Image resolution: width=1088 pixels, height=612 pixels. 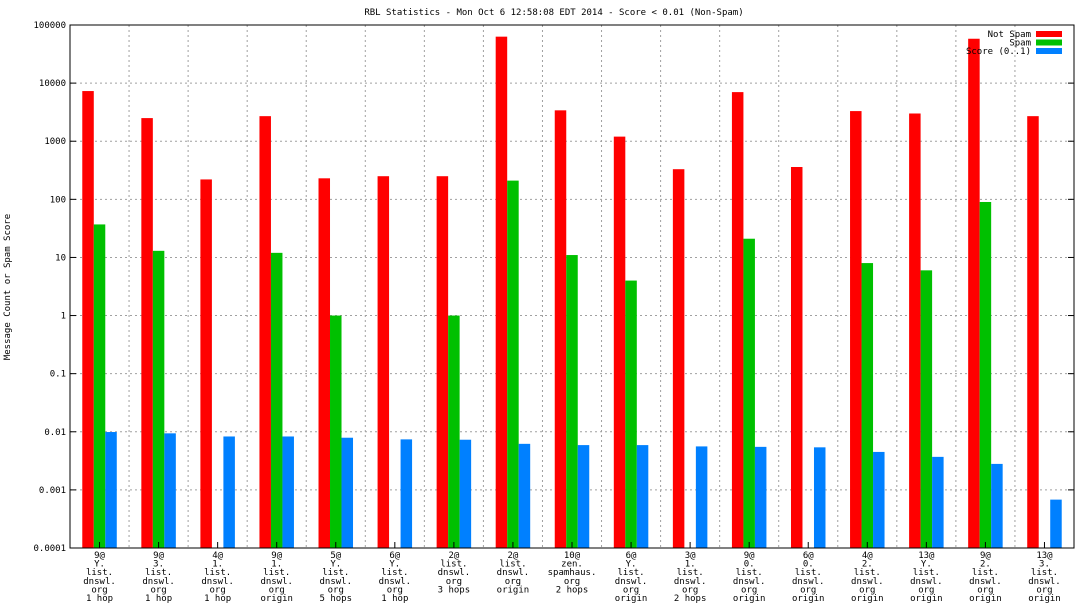 I want to click on y-tick-label: 0.01, so click(x=55, y=433).